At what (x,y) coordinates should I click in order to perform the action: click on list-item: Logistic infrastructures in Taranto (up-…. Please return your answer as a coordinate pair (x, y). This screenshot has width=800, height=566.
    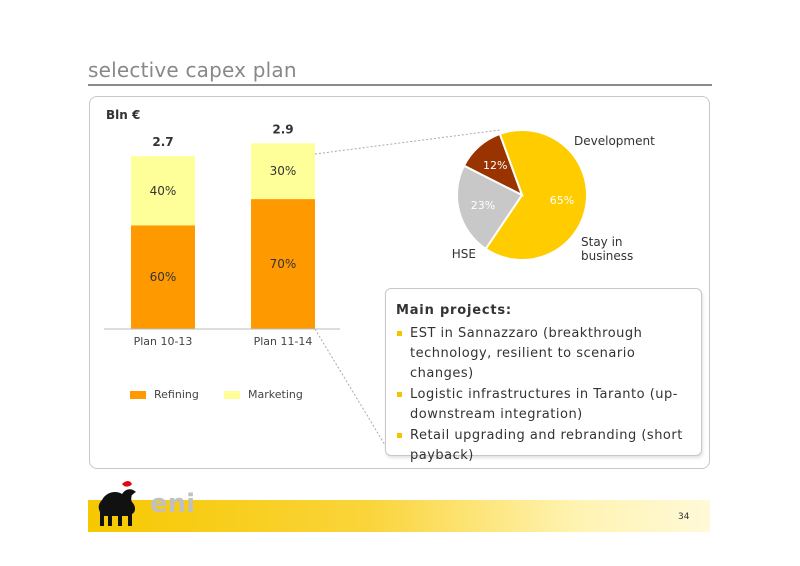
    Looking at the image, I should click on (543, 405).